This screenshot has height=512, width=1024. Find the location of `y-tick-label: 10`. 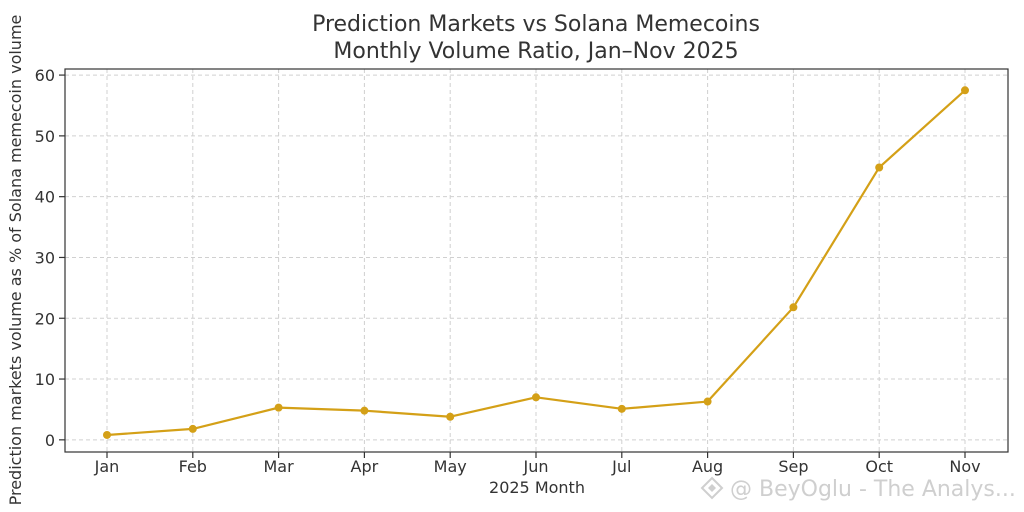

y-tick-label: 10 is located at coordinates (45, 379).